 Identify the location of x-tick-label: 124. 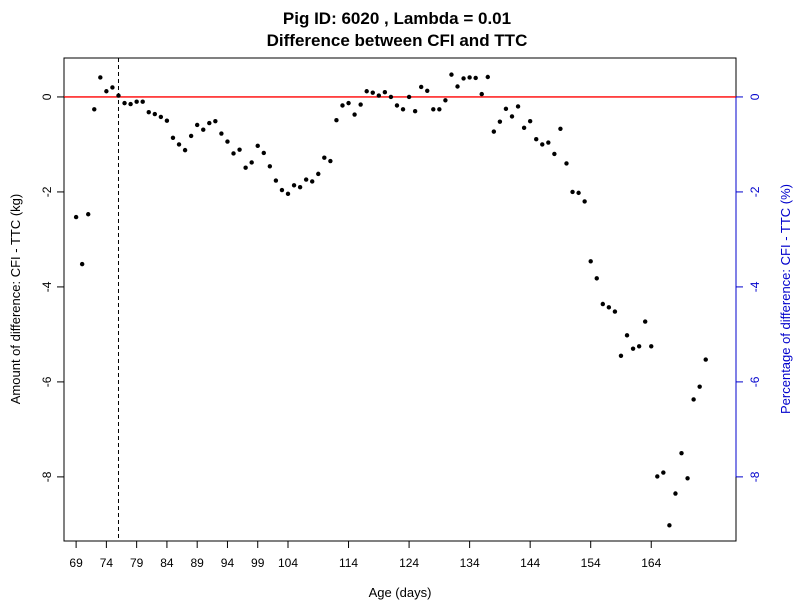
(409, 563).